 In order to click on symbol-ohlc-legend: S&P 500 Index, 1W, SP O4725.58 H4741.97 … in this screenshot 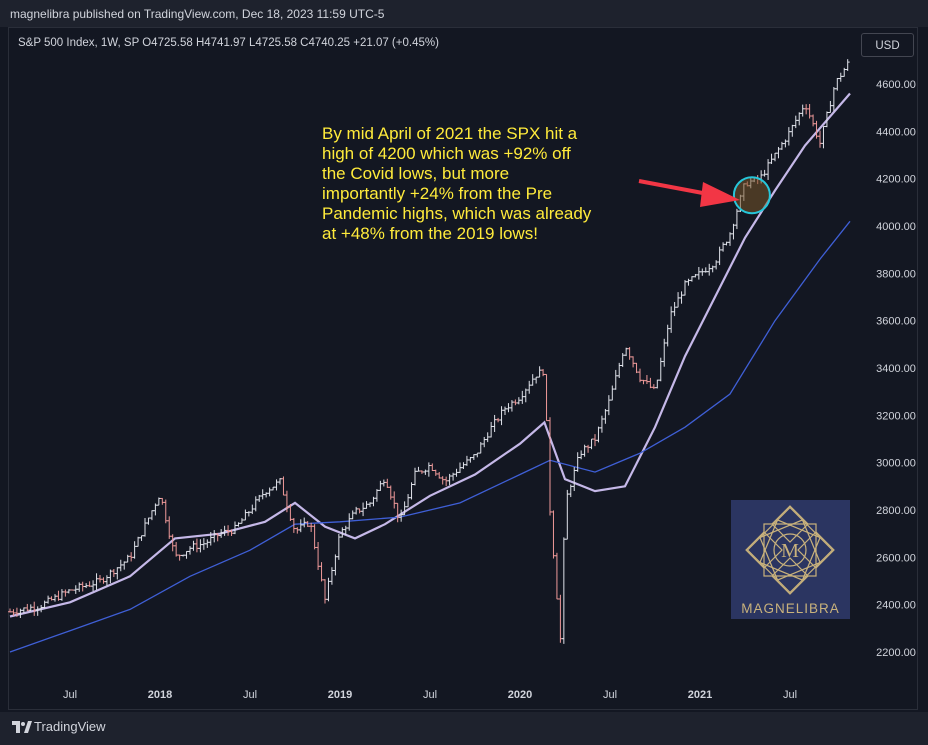, I will do `click(228, 43)`.